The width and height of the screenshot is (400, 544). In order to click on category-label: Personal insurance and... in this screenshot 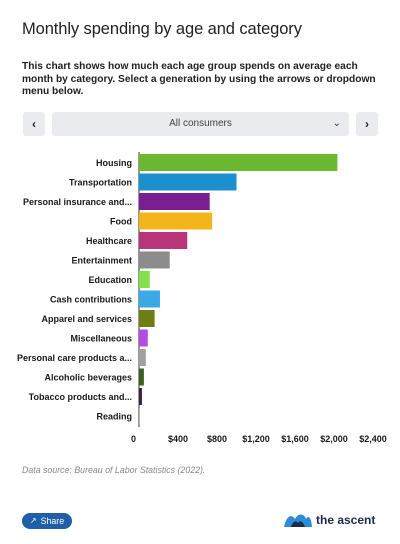, I will do `click(77, 202)`.